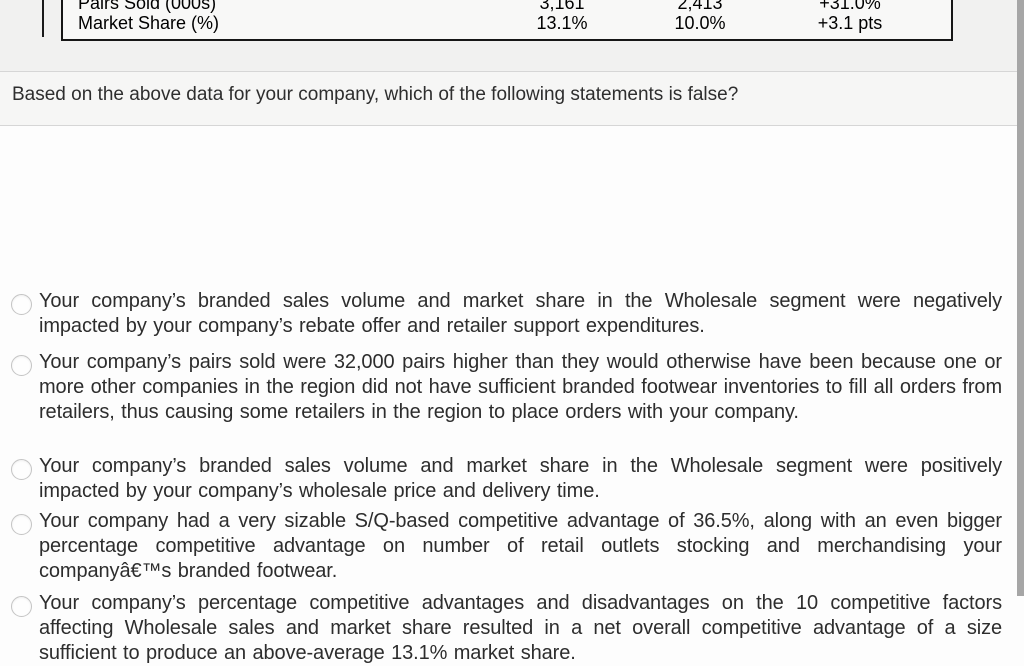  I want to click on right-scrollbar-strip, so click(1020, 298).